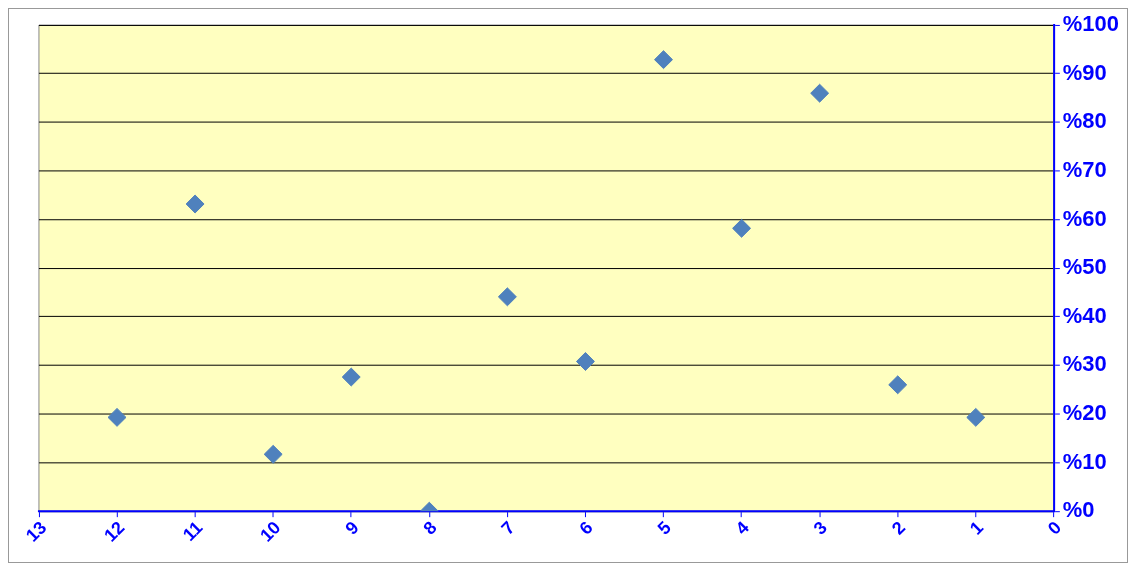  What do you see at coordinates (270, 531) in the screenshot?
I see `x-tick-label: 10` at bounding box center [270, 531].